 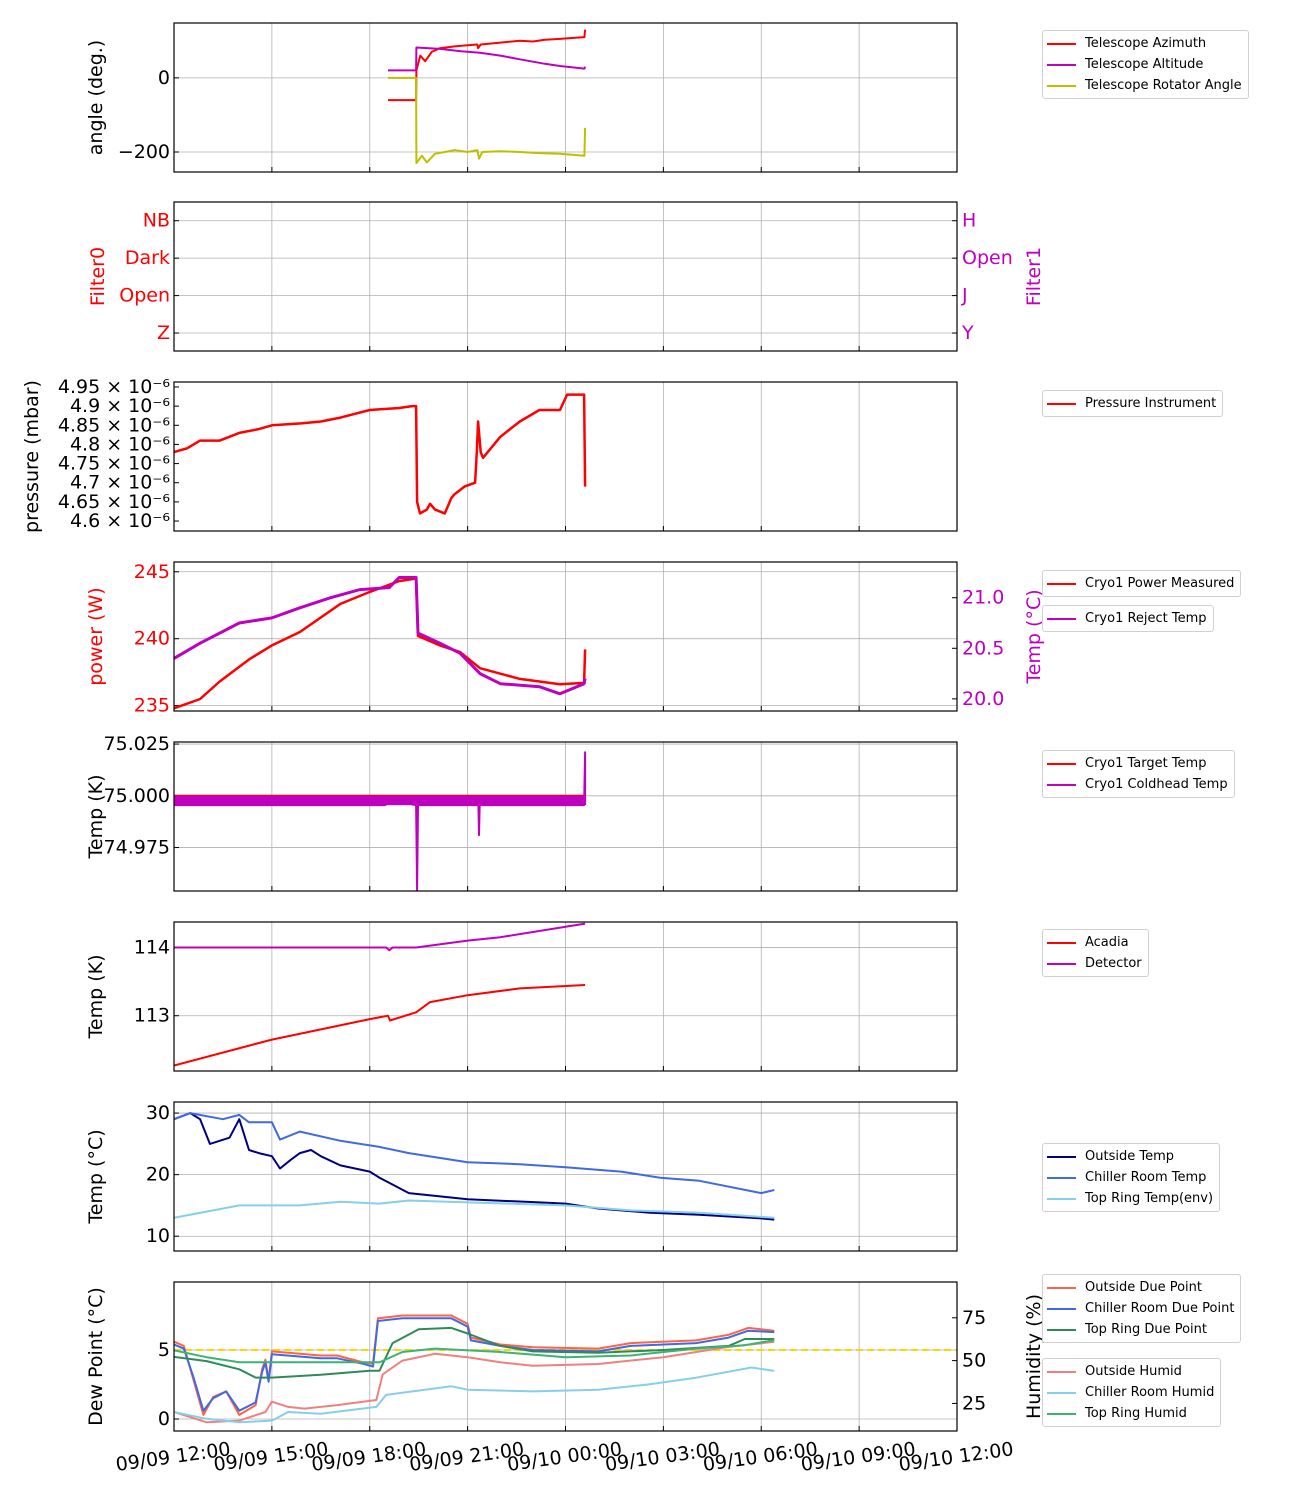 What do you see at coordinates (114, 425) in the screenshot?
I see `y-tick-label: 4.85 × 10⁻⁶` at bounding box center [114, 425].